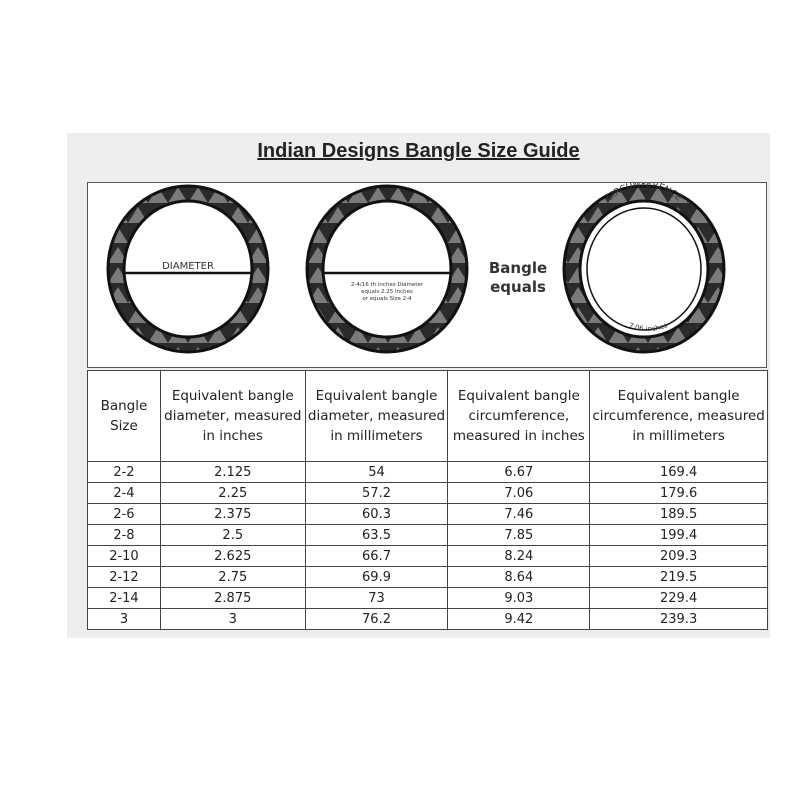 This screenshot has height=800, width=800. I want to click on table-cell: 2-4, so click(124, 493).